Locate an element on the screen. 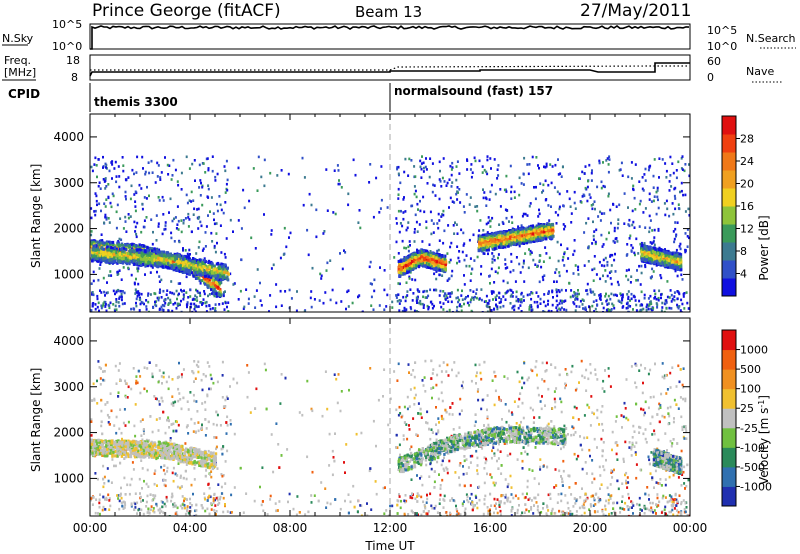  sky-noise-panel: N.Sky 10^5 10^0 10^5 10^0 N.Search is located at coordinates (399, 35).